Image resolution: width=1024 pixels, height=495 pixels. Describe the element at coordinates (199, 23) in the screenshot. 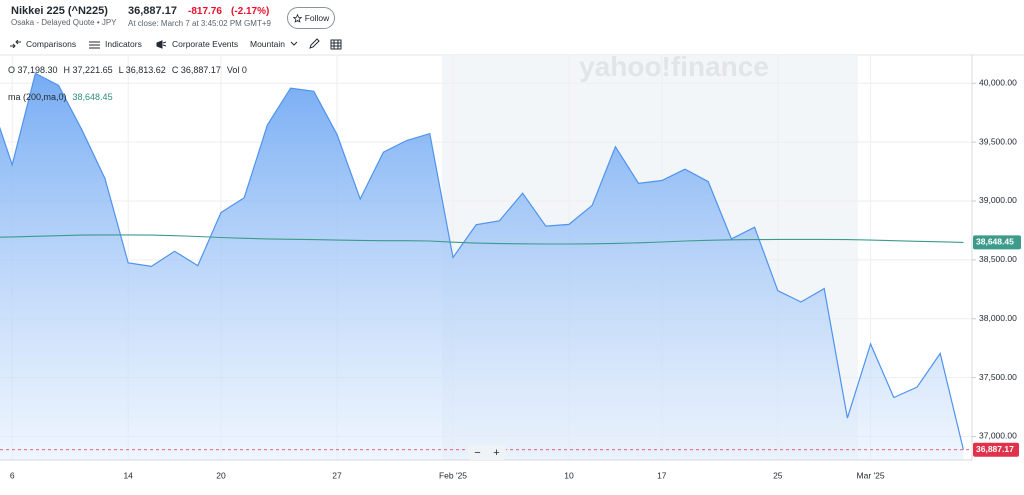

I see `close-time: At close: March 7 at 3:45:02 PM GMT+9` at that location.